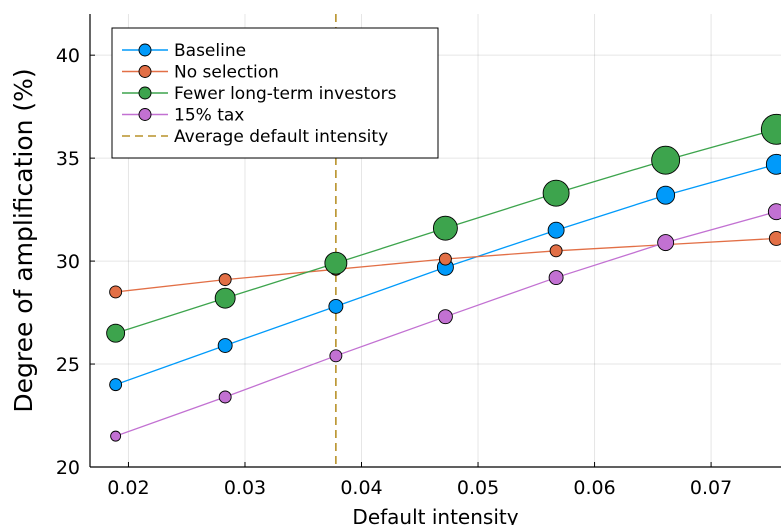  What do you see at coordinates (68, 262) in the screenshot?
I see `y-tick-label: 30` at bounding box center [68, 262].